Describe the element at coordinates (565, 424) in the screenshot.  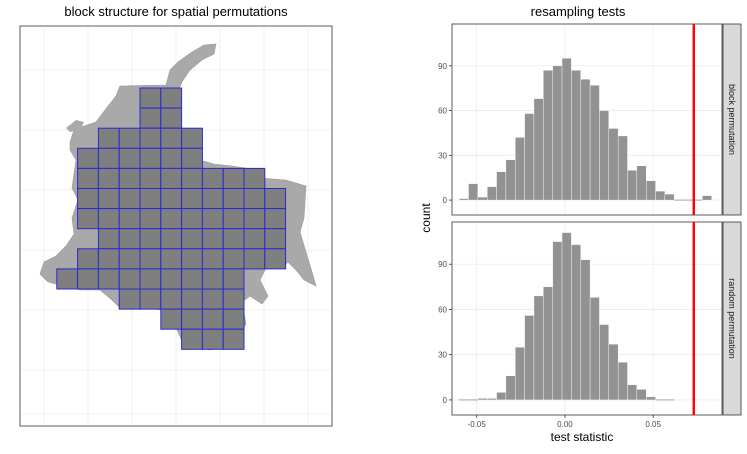
I see `x-tick-label: 0.00` at that location.